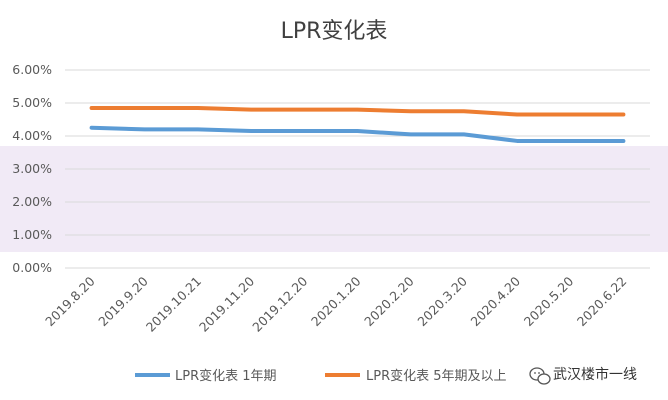 The width and height of the screenshot is (668, 400). What do you see at coordinates (357, 124) in the screenshot?
I see `series-group` at bounding box center [357, 124].